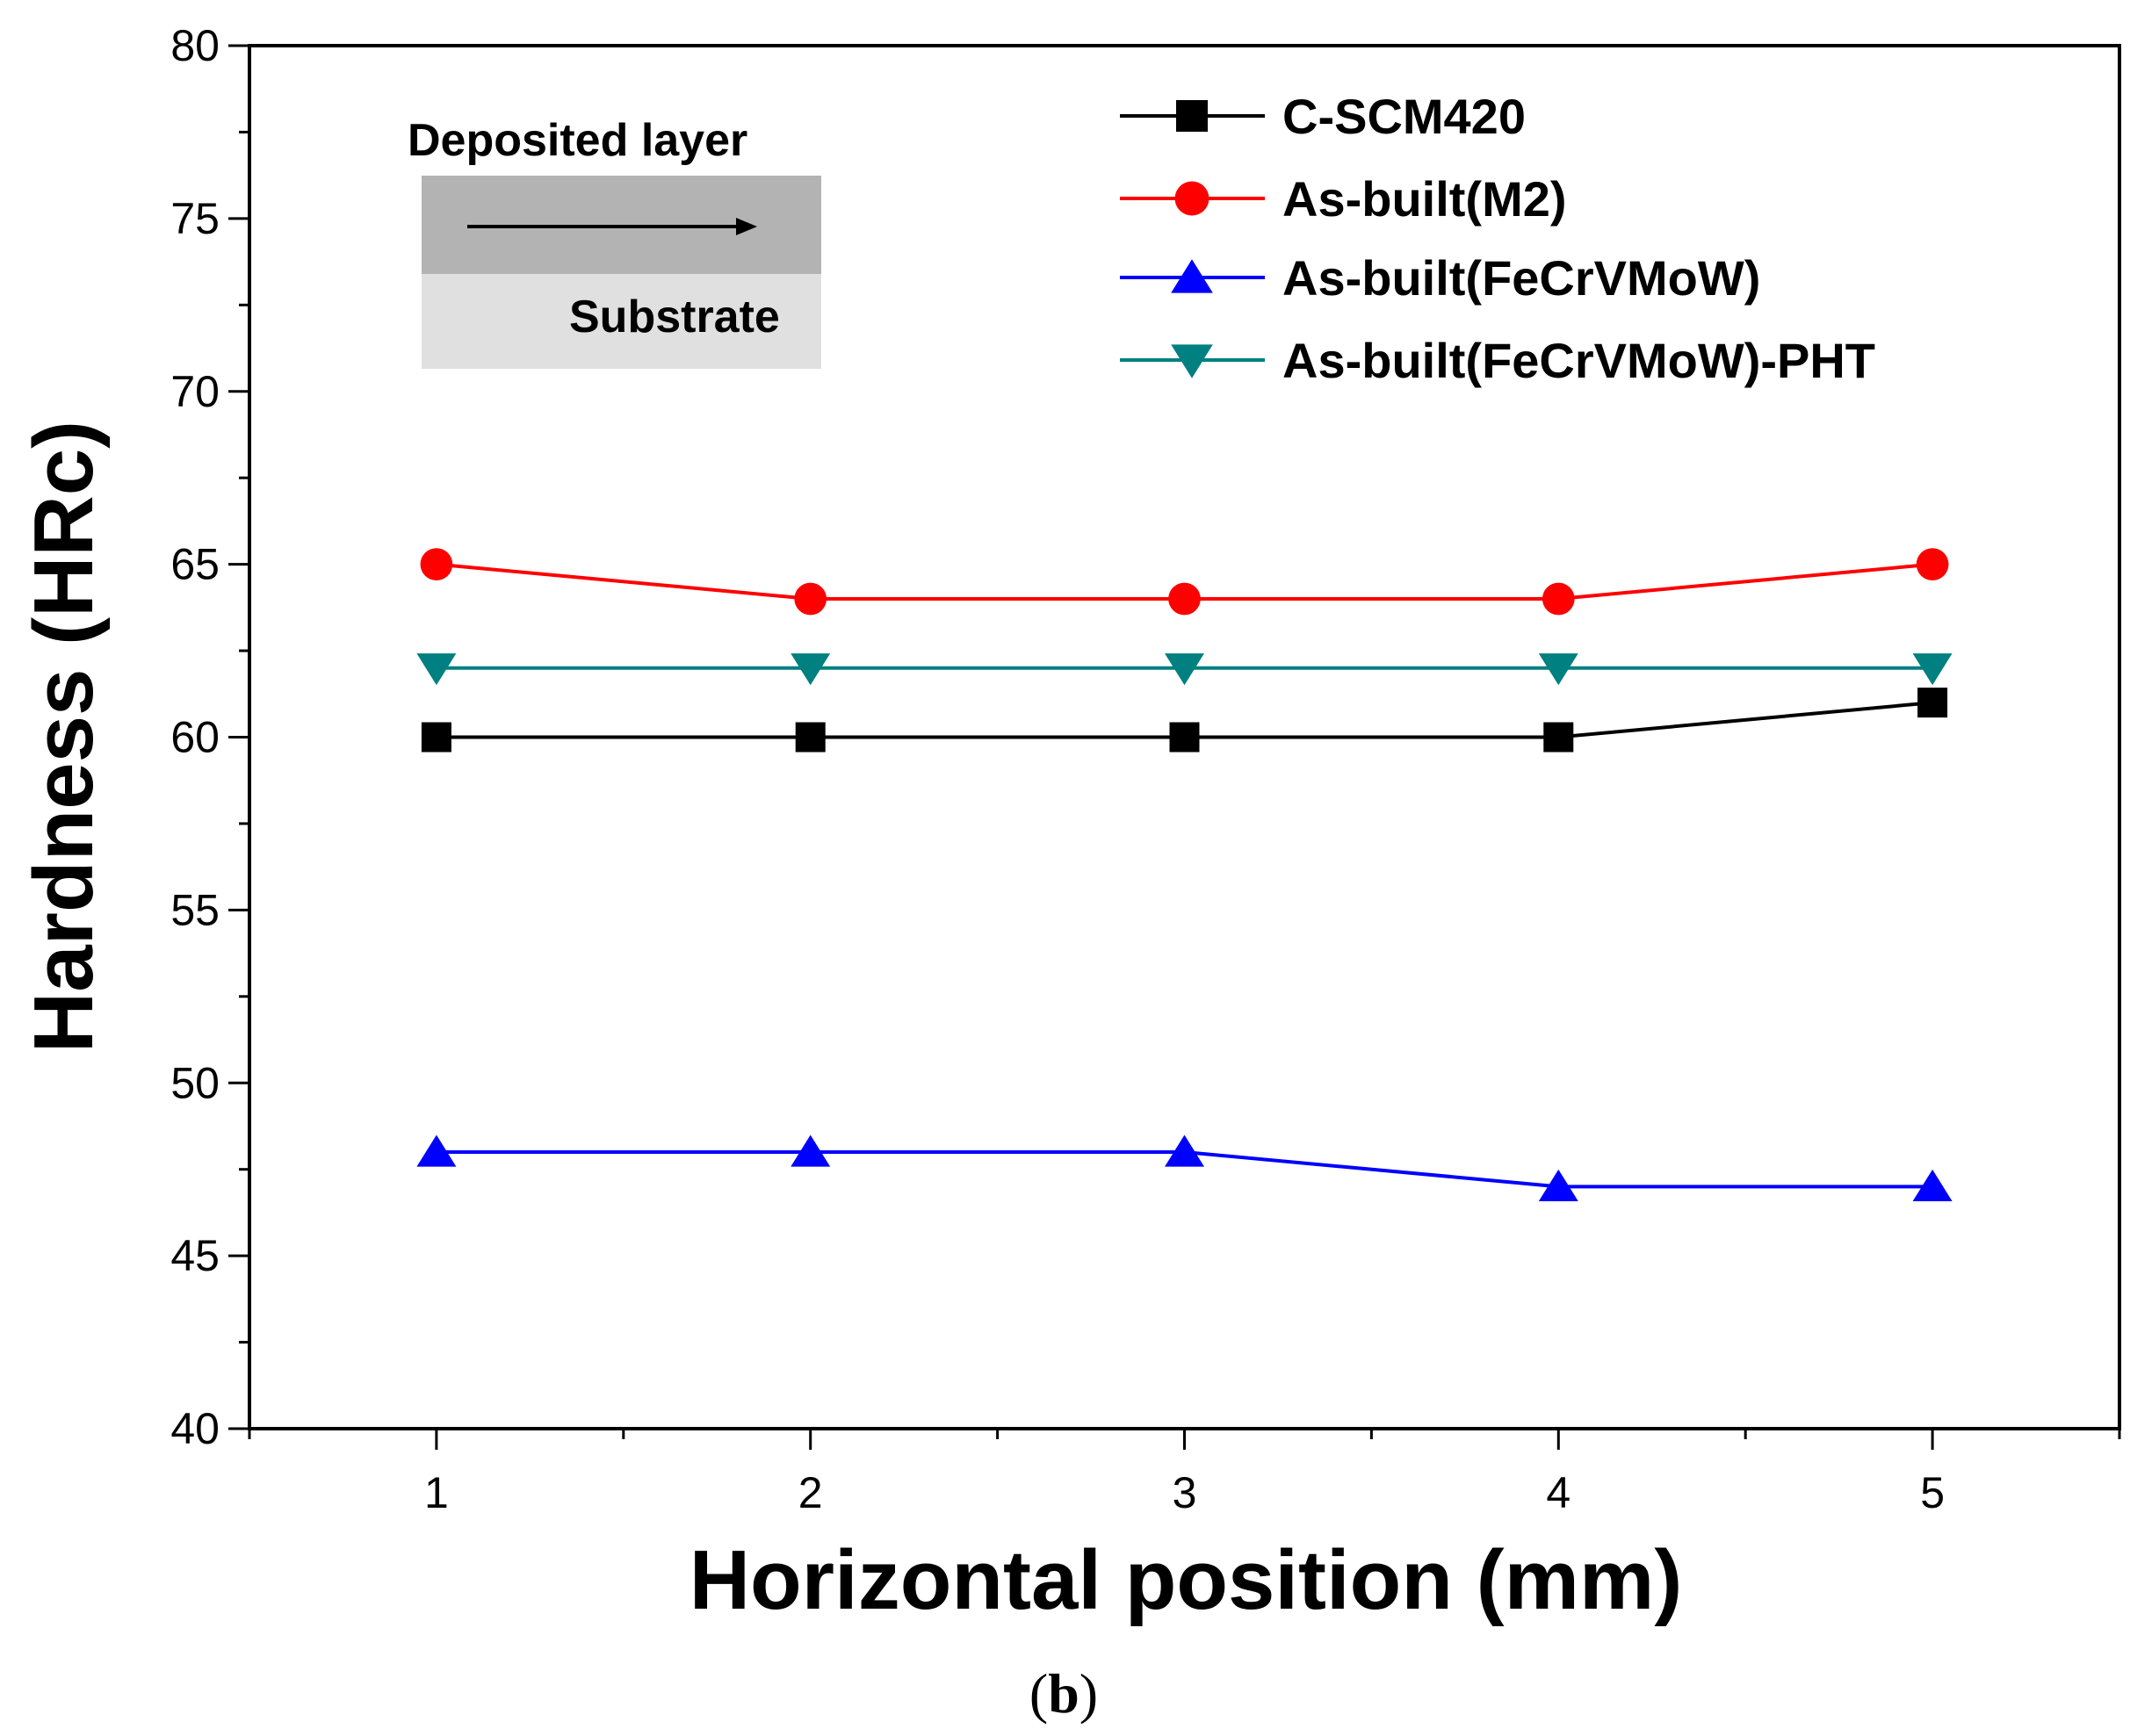 This screenshot has height=1736, width=2130. What do you see at coordinates (195, 218) in the screenshot?
I see `y-tick-label: 75` at bounding box center [195, 218].